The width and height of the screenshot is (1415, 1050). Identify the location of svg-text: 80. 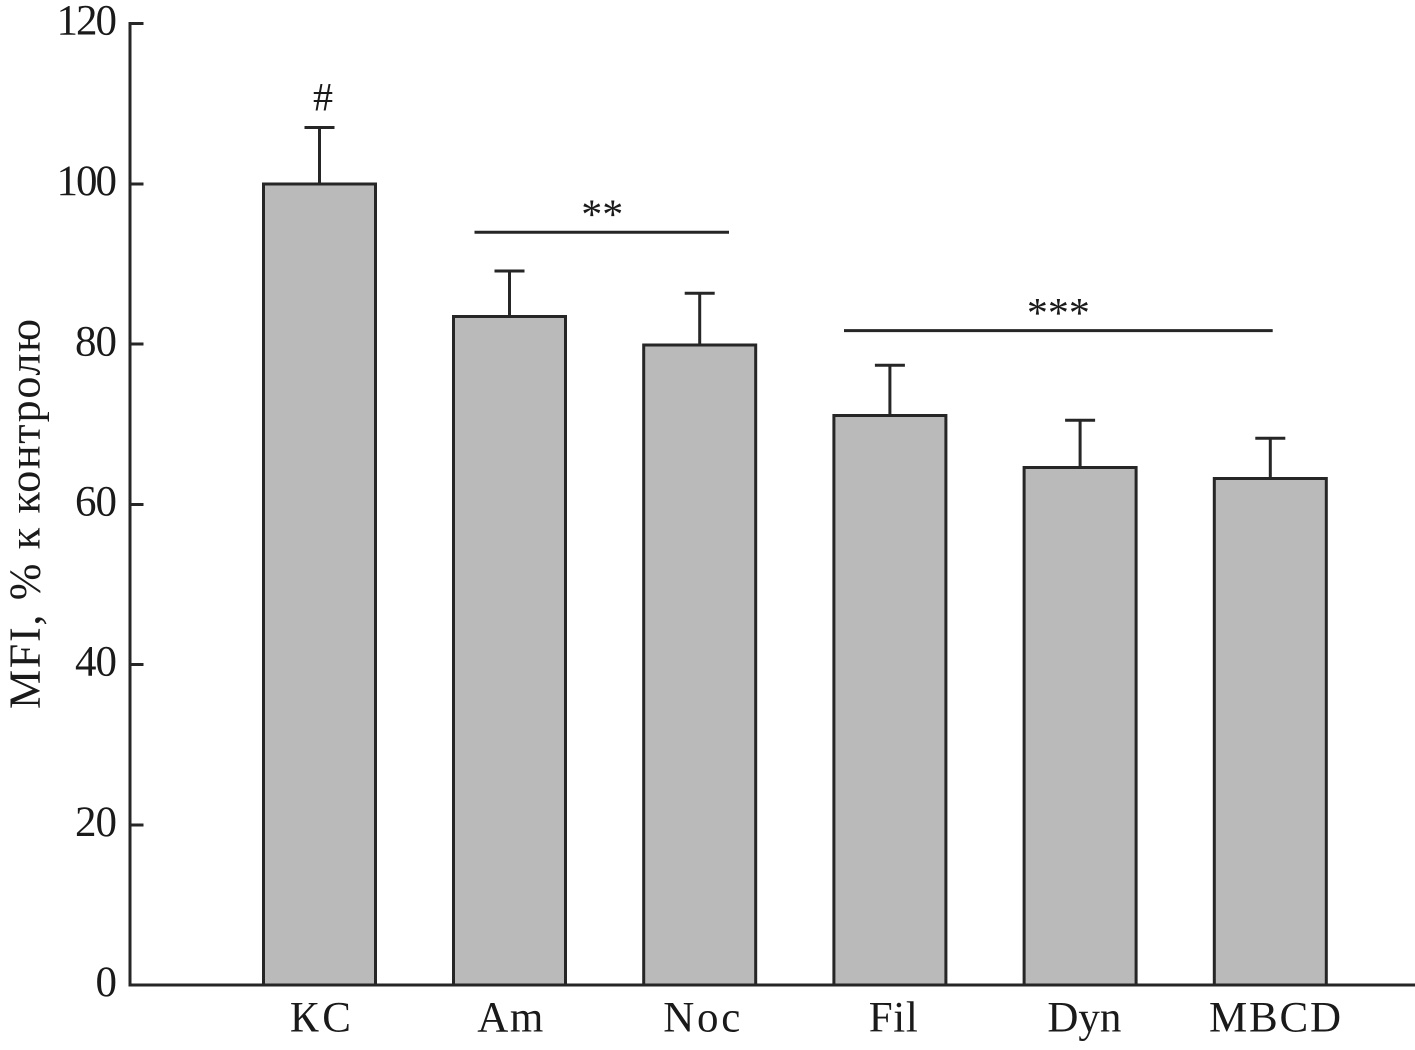
(96, 341).